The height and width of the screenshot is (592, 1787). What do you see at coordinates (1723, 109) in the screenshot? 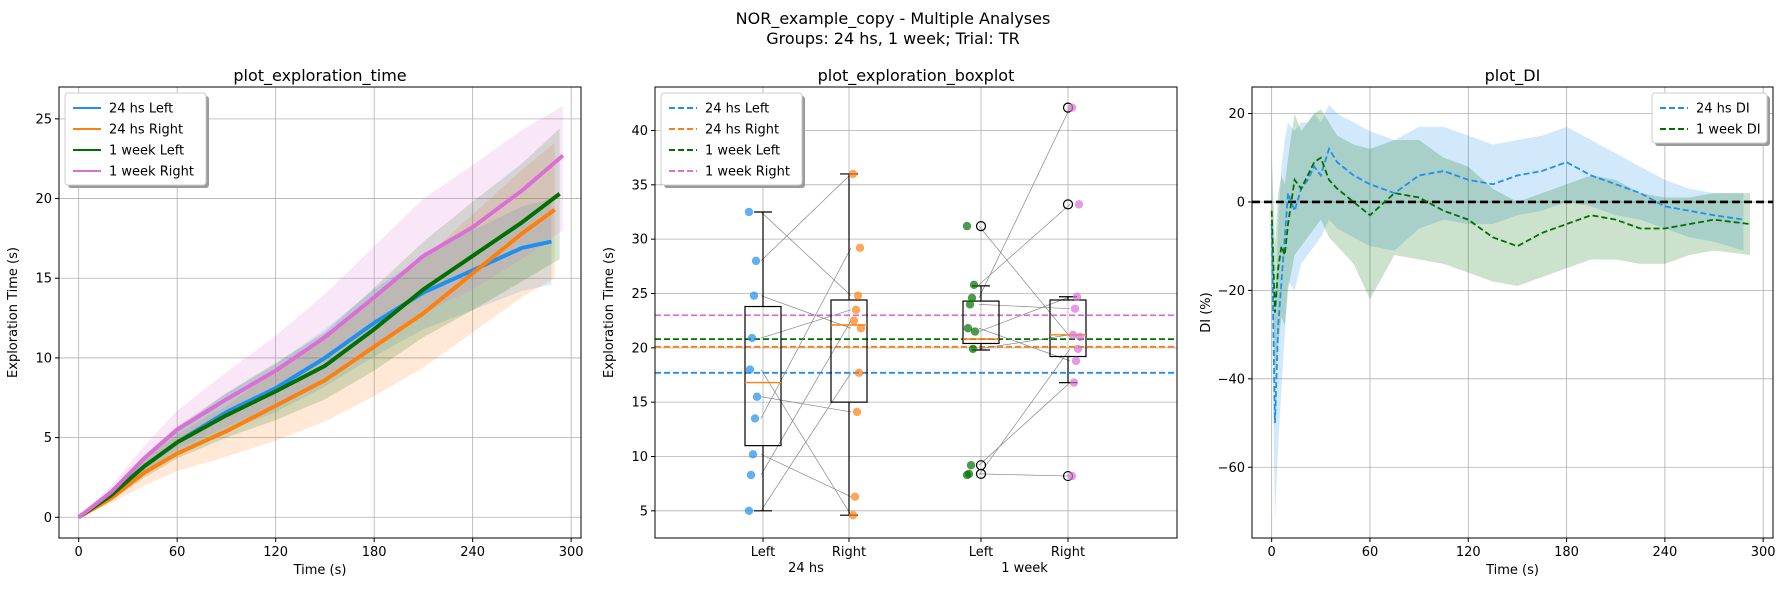
I see `legend-label: 24 hs DI` at bounding box center [1723, 109].